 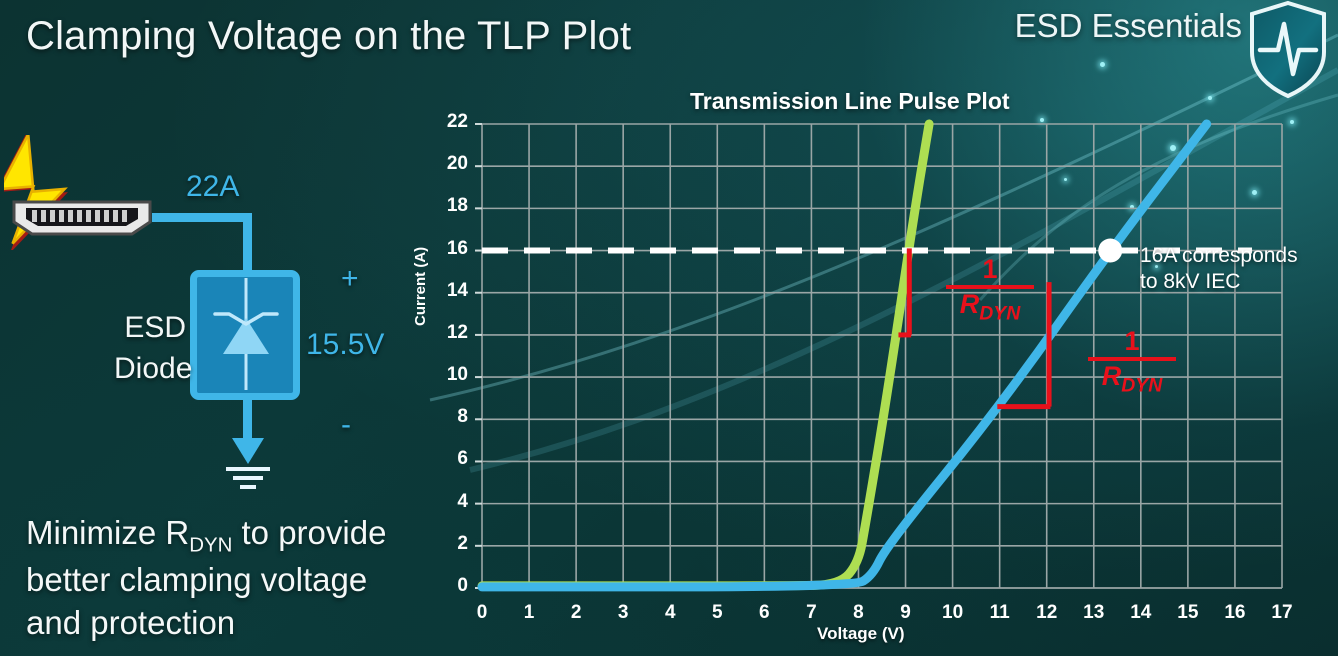 I want to click on chart-title: Transmission Line Pulse Plot, so click(x=850, y=101).